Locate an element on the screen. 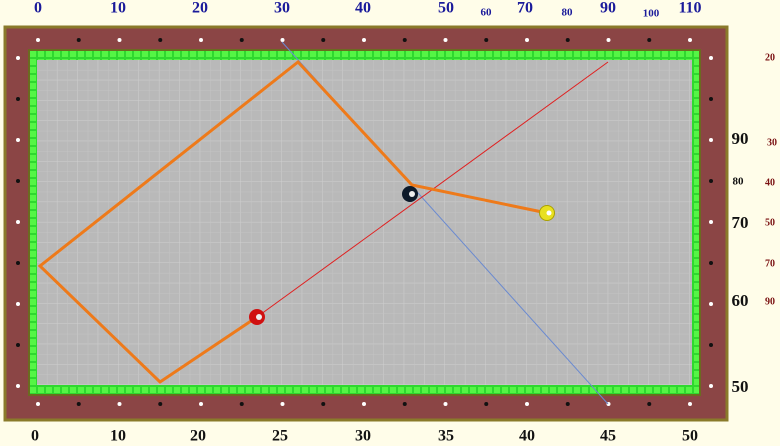  top-label: 30 is located at coordinates (282, 8).